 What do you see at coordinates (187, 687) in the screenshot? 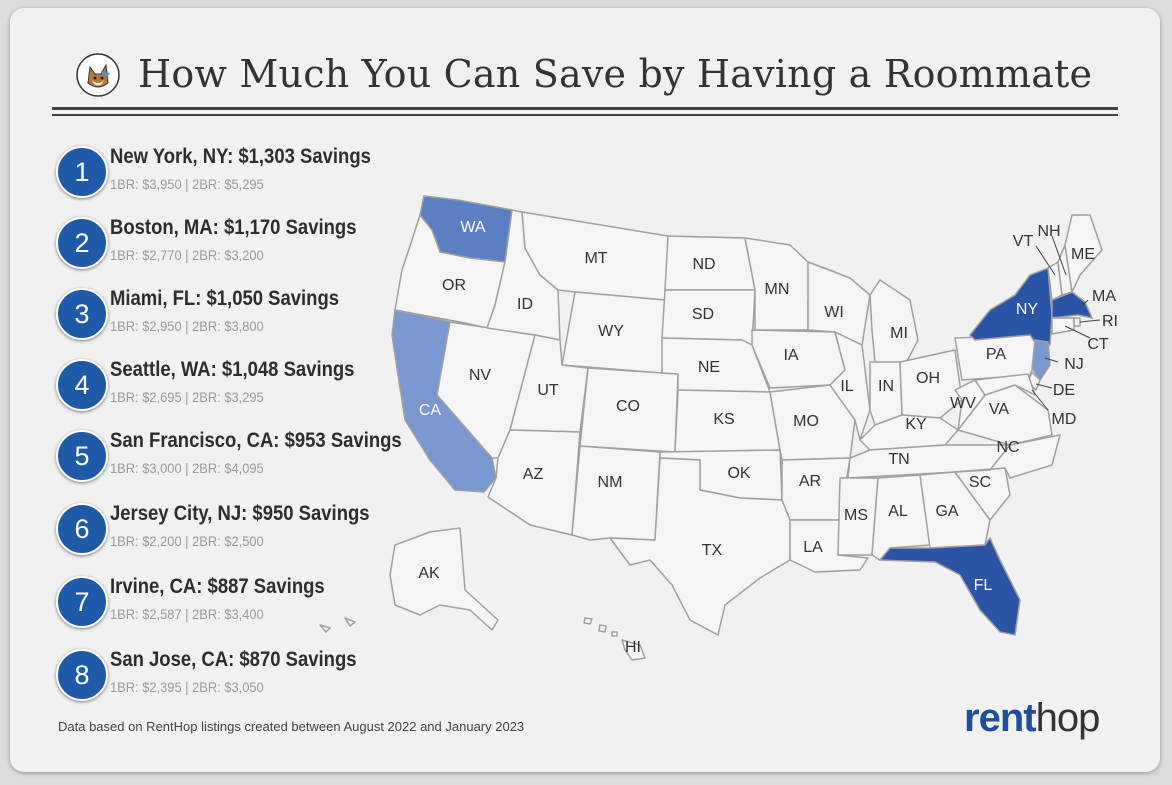
I see `ranking-detail: 1BR: $2,395 | 2BR: $3,050` at bounding box center [187, 687].